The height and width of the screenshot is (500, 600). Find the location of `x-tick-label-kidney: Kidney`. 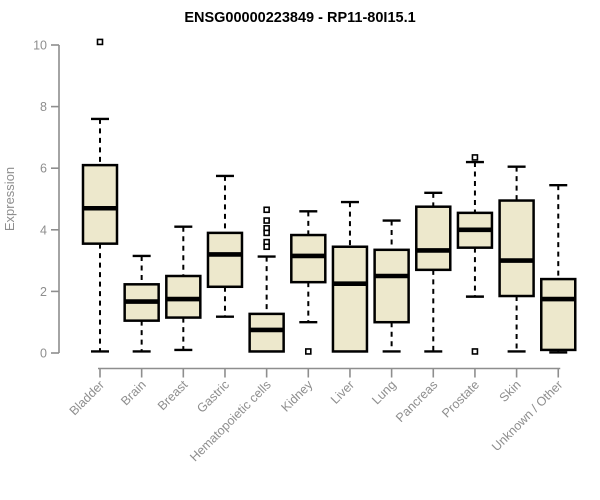

x-tick-label-kidney: Kidney is located at coordinates (296, 395).